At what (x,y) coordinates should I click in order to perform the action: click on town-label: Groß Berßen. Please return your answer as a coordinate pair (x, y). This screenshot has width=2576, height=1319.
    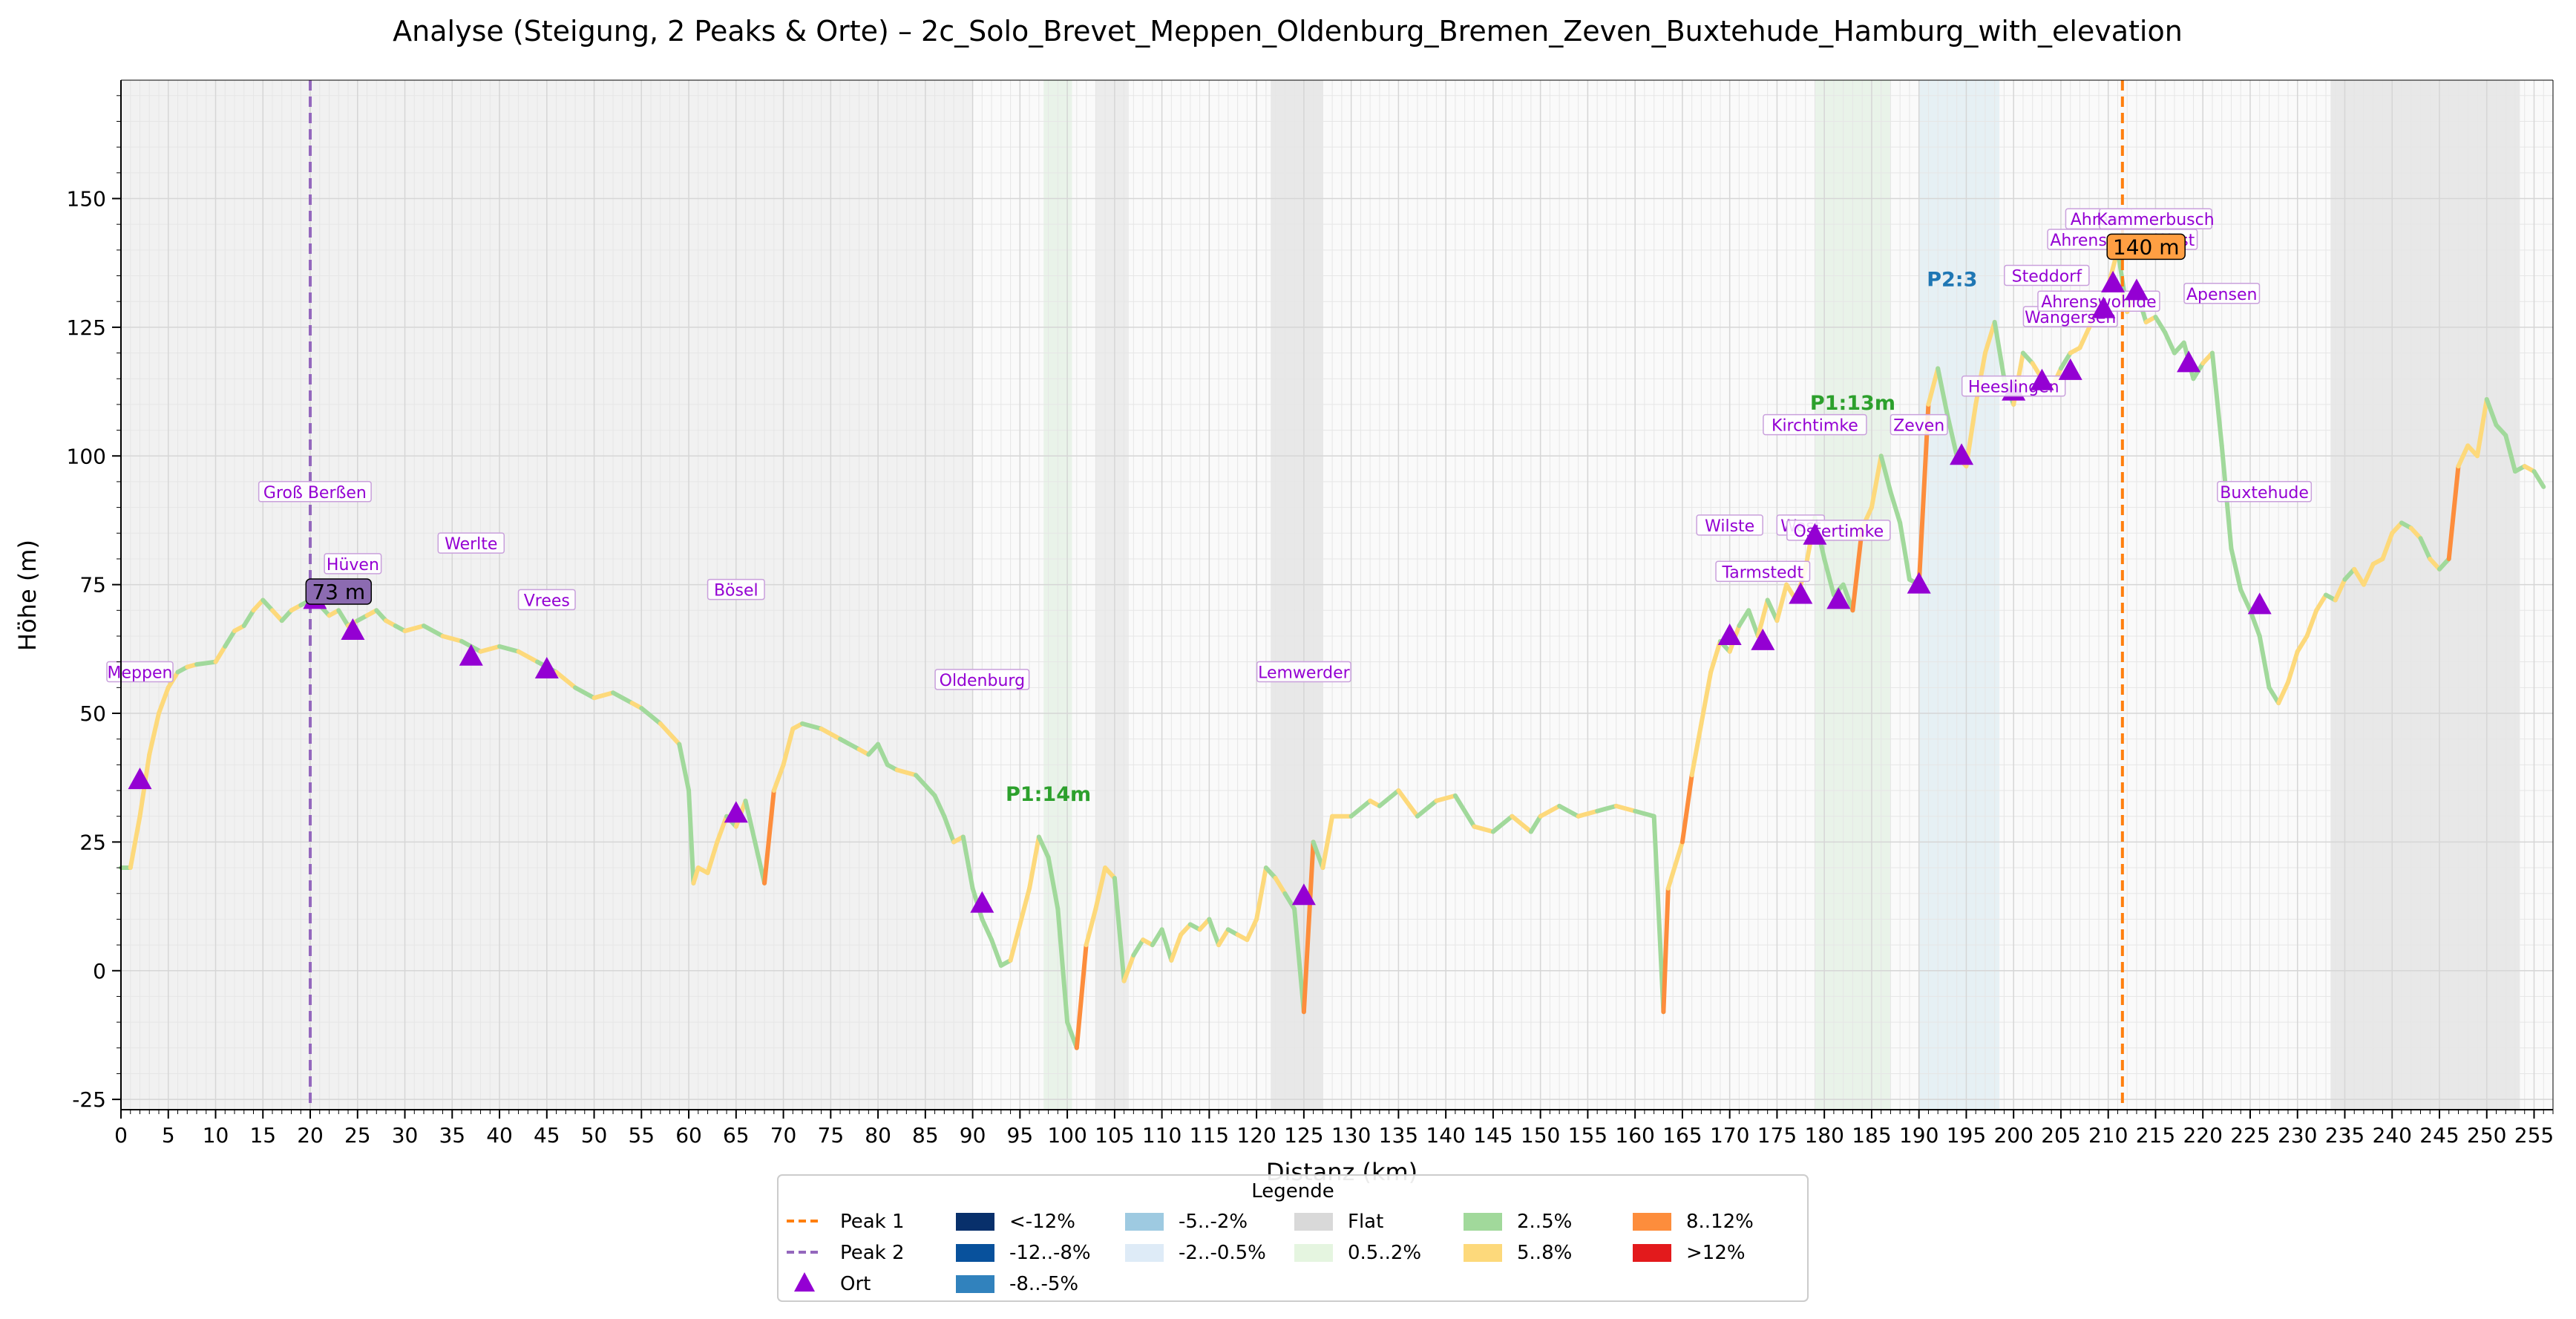
    Looking at the image, I should click on (315, 493).